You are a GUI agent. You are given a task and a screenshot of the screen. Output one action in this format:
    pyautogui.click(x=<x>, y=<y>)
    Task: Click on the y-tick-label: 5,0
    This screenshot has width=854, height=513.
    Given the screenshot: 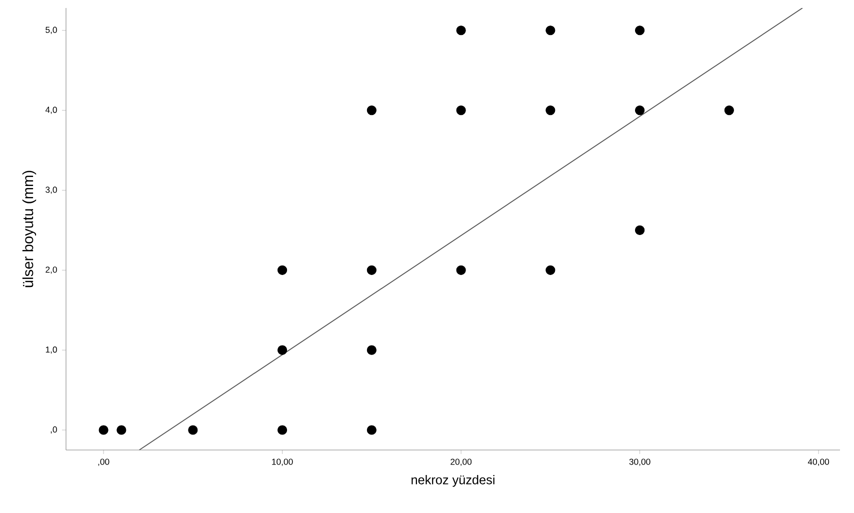 What is the action you would take?
    pyautogui.click(x=51, y=30)
    